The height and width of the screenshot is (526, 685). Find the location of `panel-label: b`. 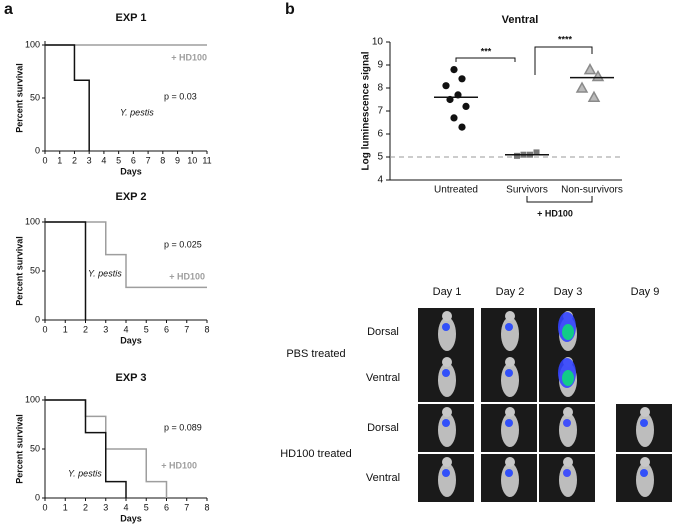

panel-label: b is located at coordinates (290, 9).